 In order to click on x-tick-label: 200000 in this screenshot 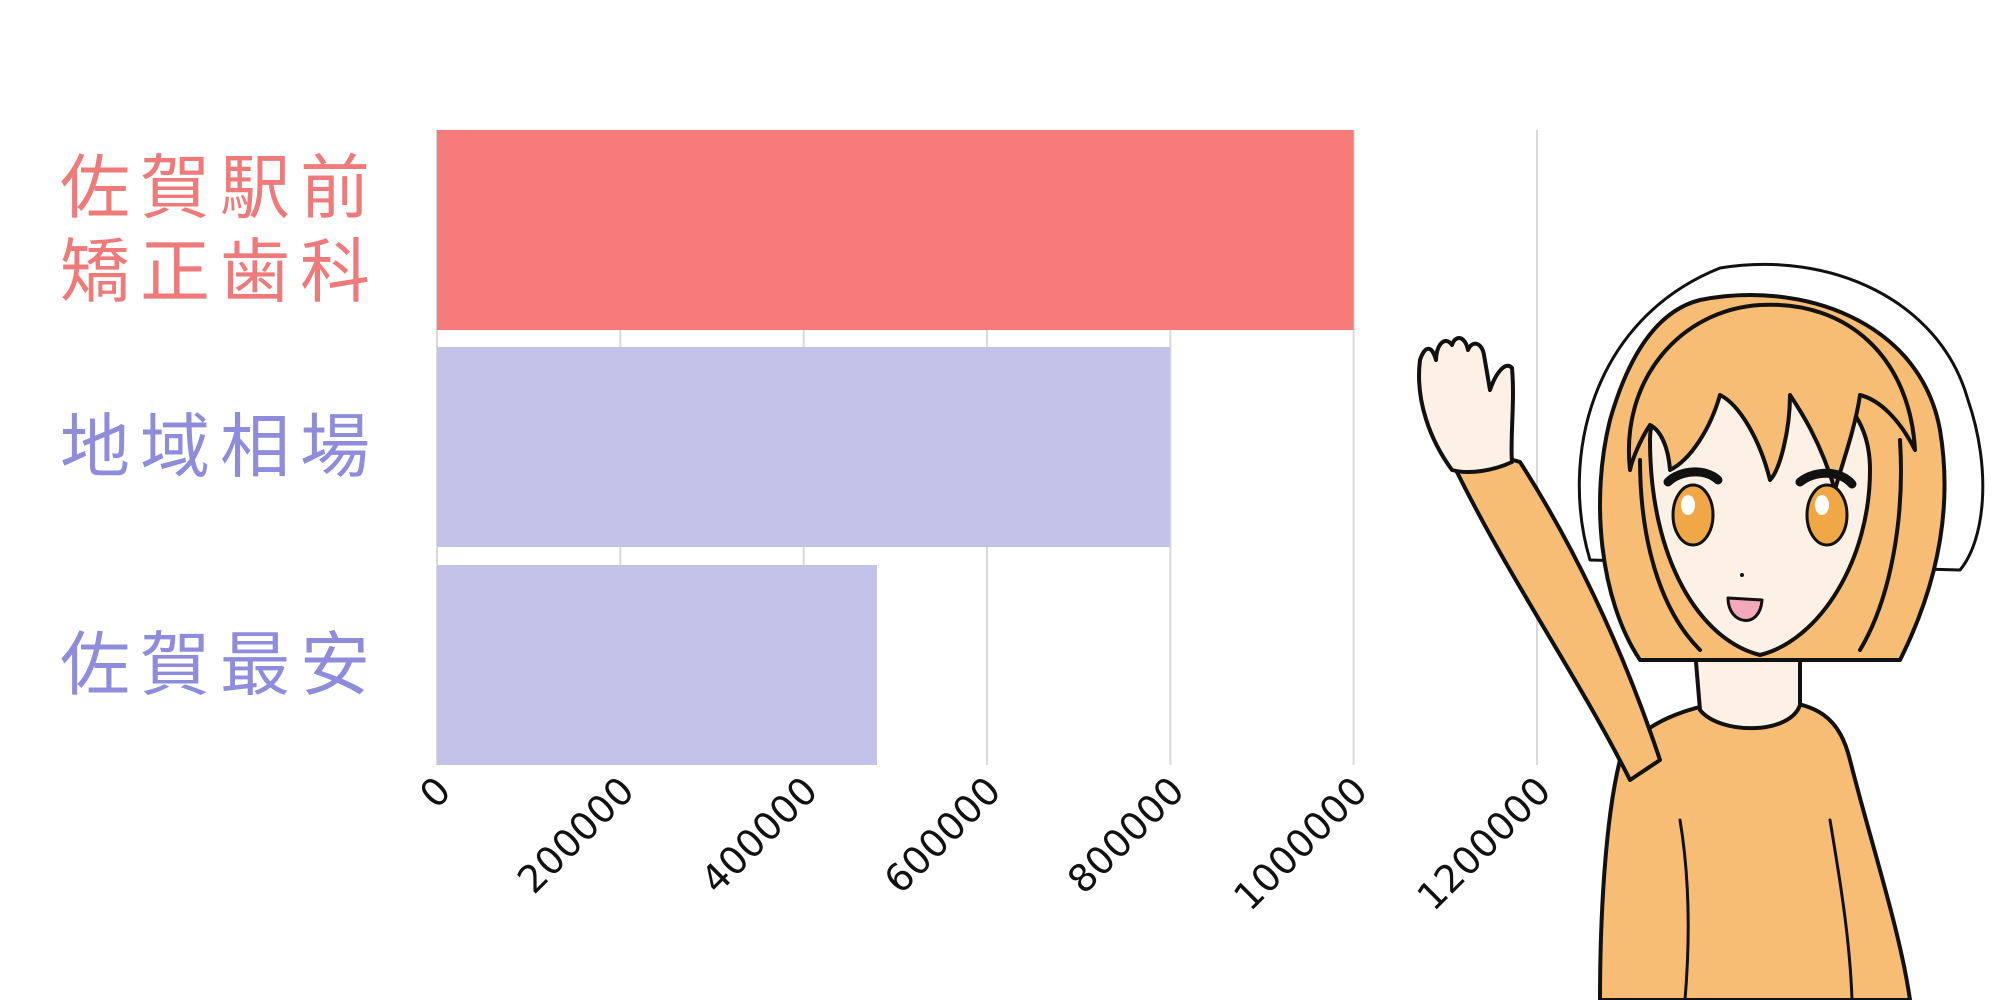, I will do `click(576, 835)`.